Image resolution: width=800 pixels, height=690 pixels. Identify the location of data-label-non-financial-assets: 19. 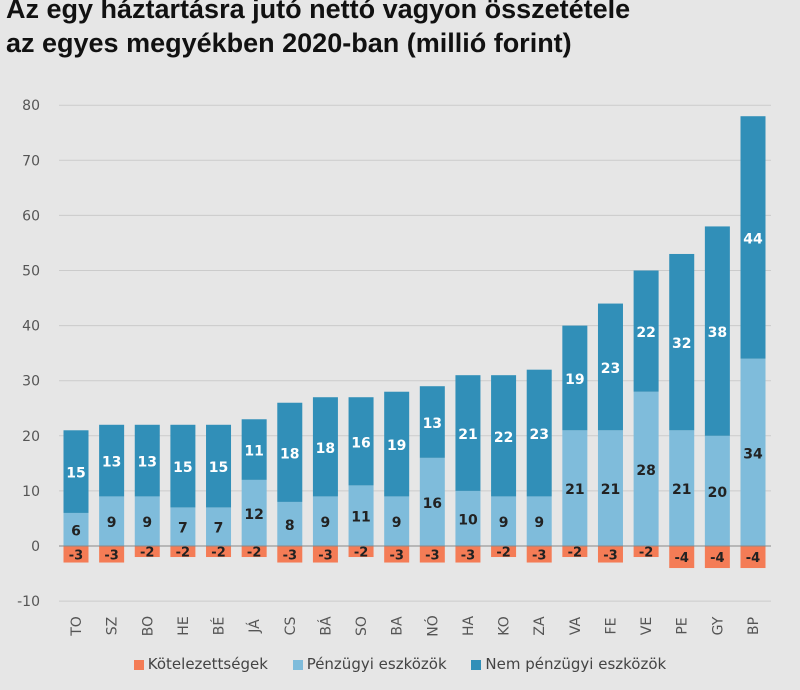
(574, 380).